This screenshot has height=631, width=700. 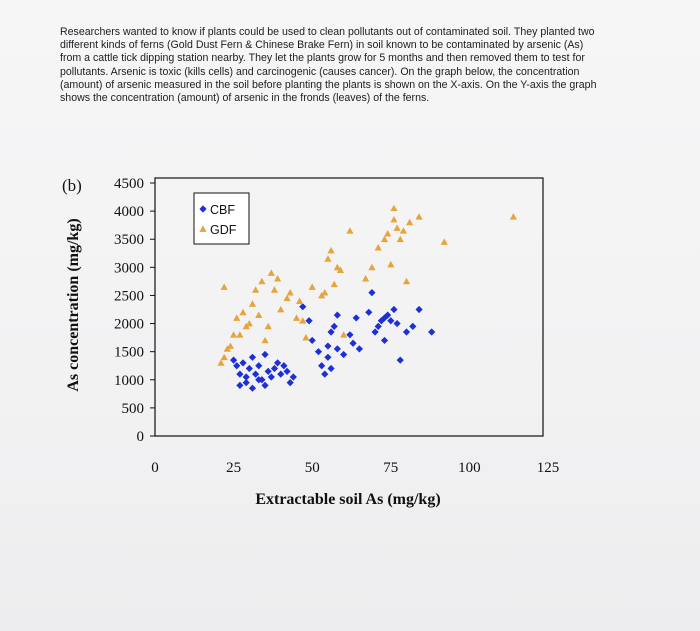 I want to click on y-tick-label: 1500, so click(x=129, y=353).